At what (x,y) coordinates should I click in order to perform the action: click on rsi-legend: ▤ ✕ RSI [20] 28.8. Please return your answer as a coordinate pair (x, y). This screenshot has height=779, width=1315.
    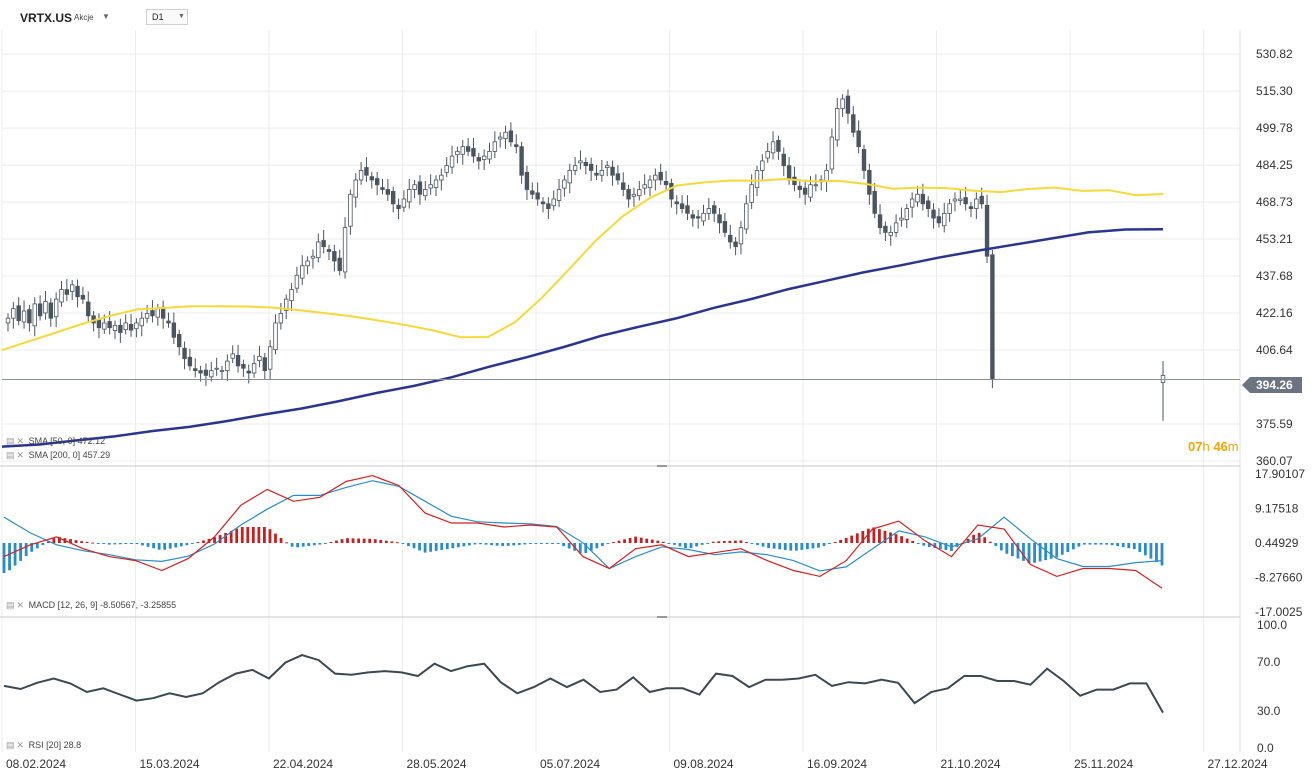
    Looking at the image, I should click on (43, 745).